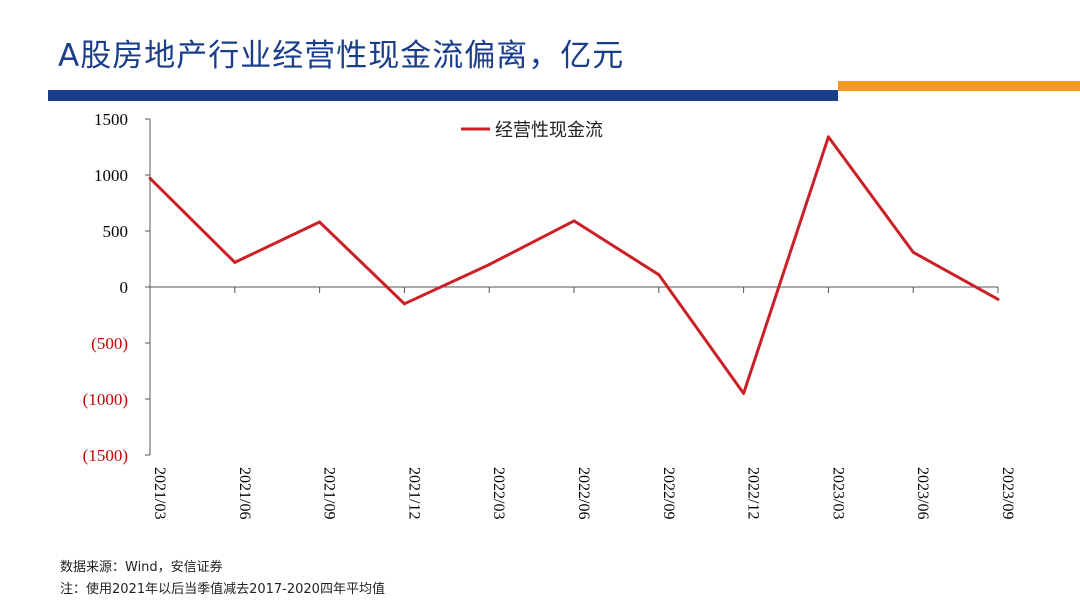  What do you see at coordinates (111, 175) in the screenshot?
I see `y-tick-label: 1000` at bounding box center [111, 175].